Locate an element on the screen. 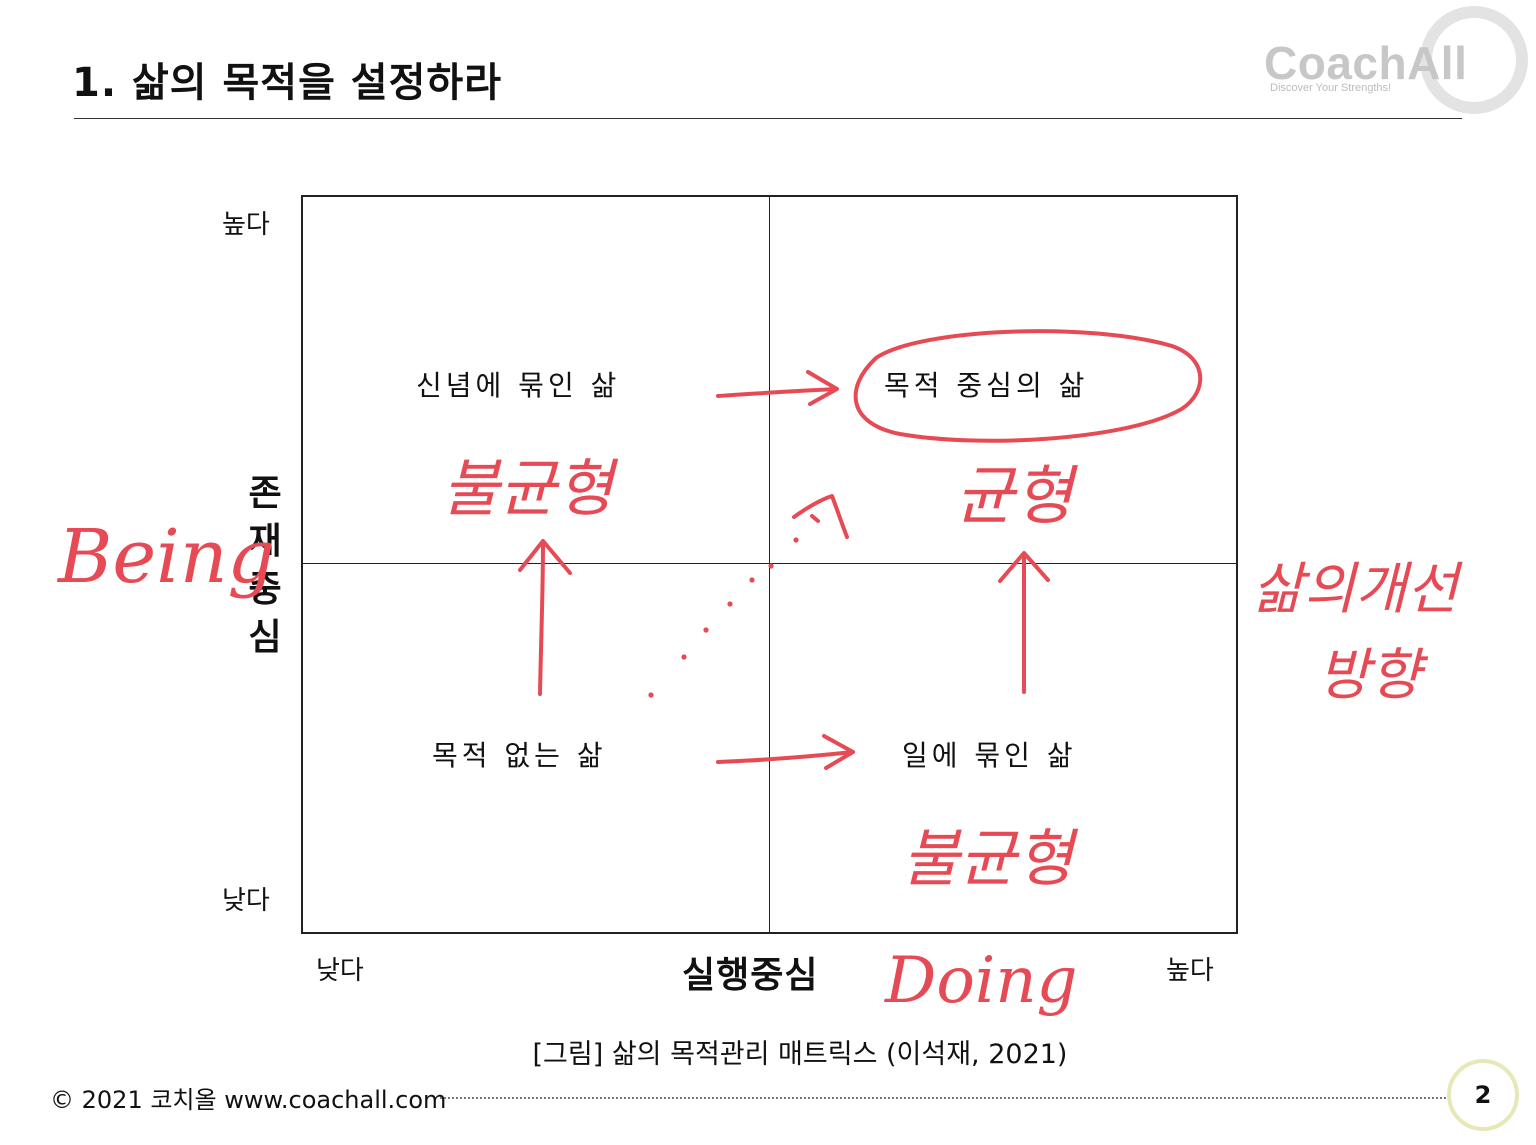  imbalance-note-bottom-right: 불균형 is located at coordinates (990, 858).